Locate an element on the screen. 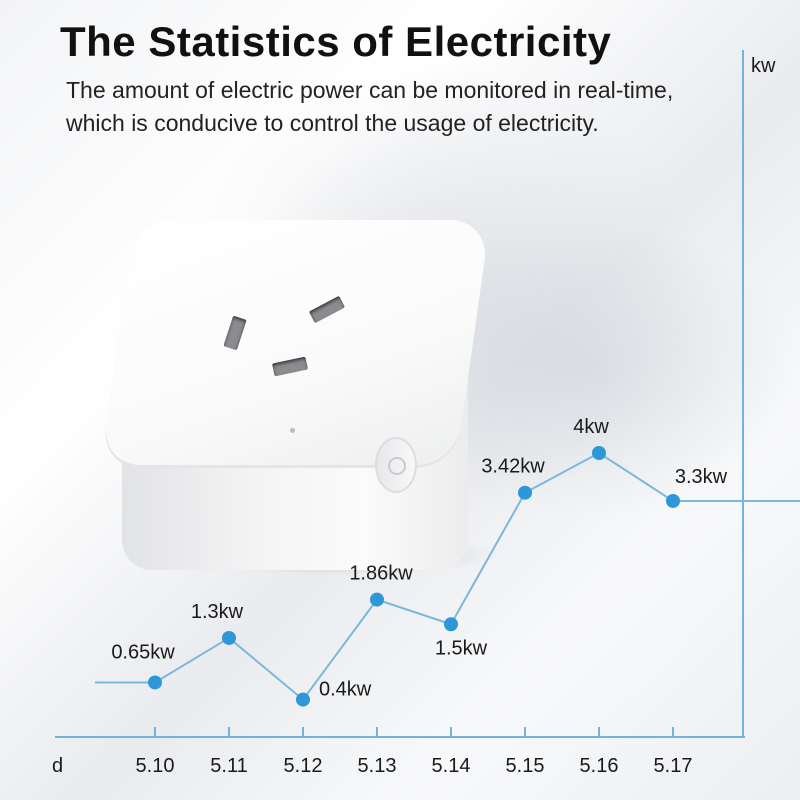  data-point-label: 3.42kw is located at coordinates (513, 467).